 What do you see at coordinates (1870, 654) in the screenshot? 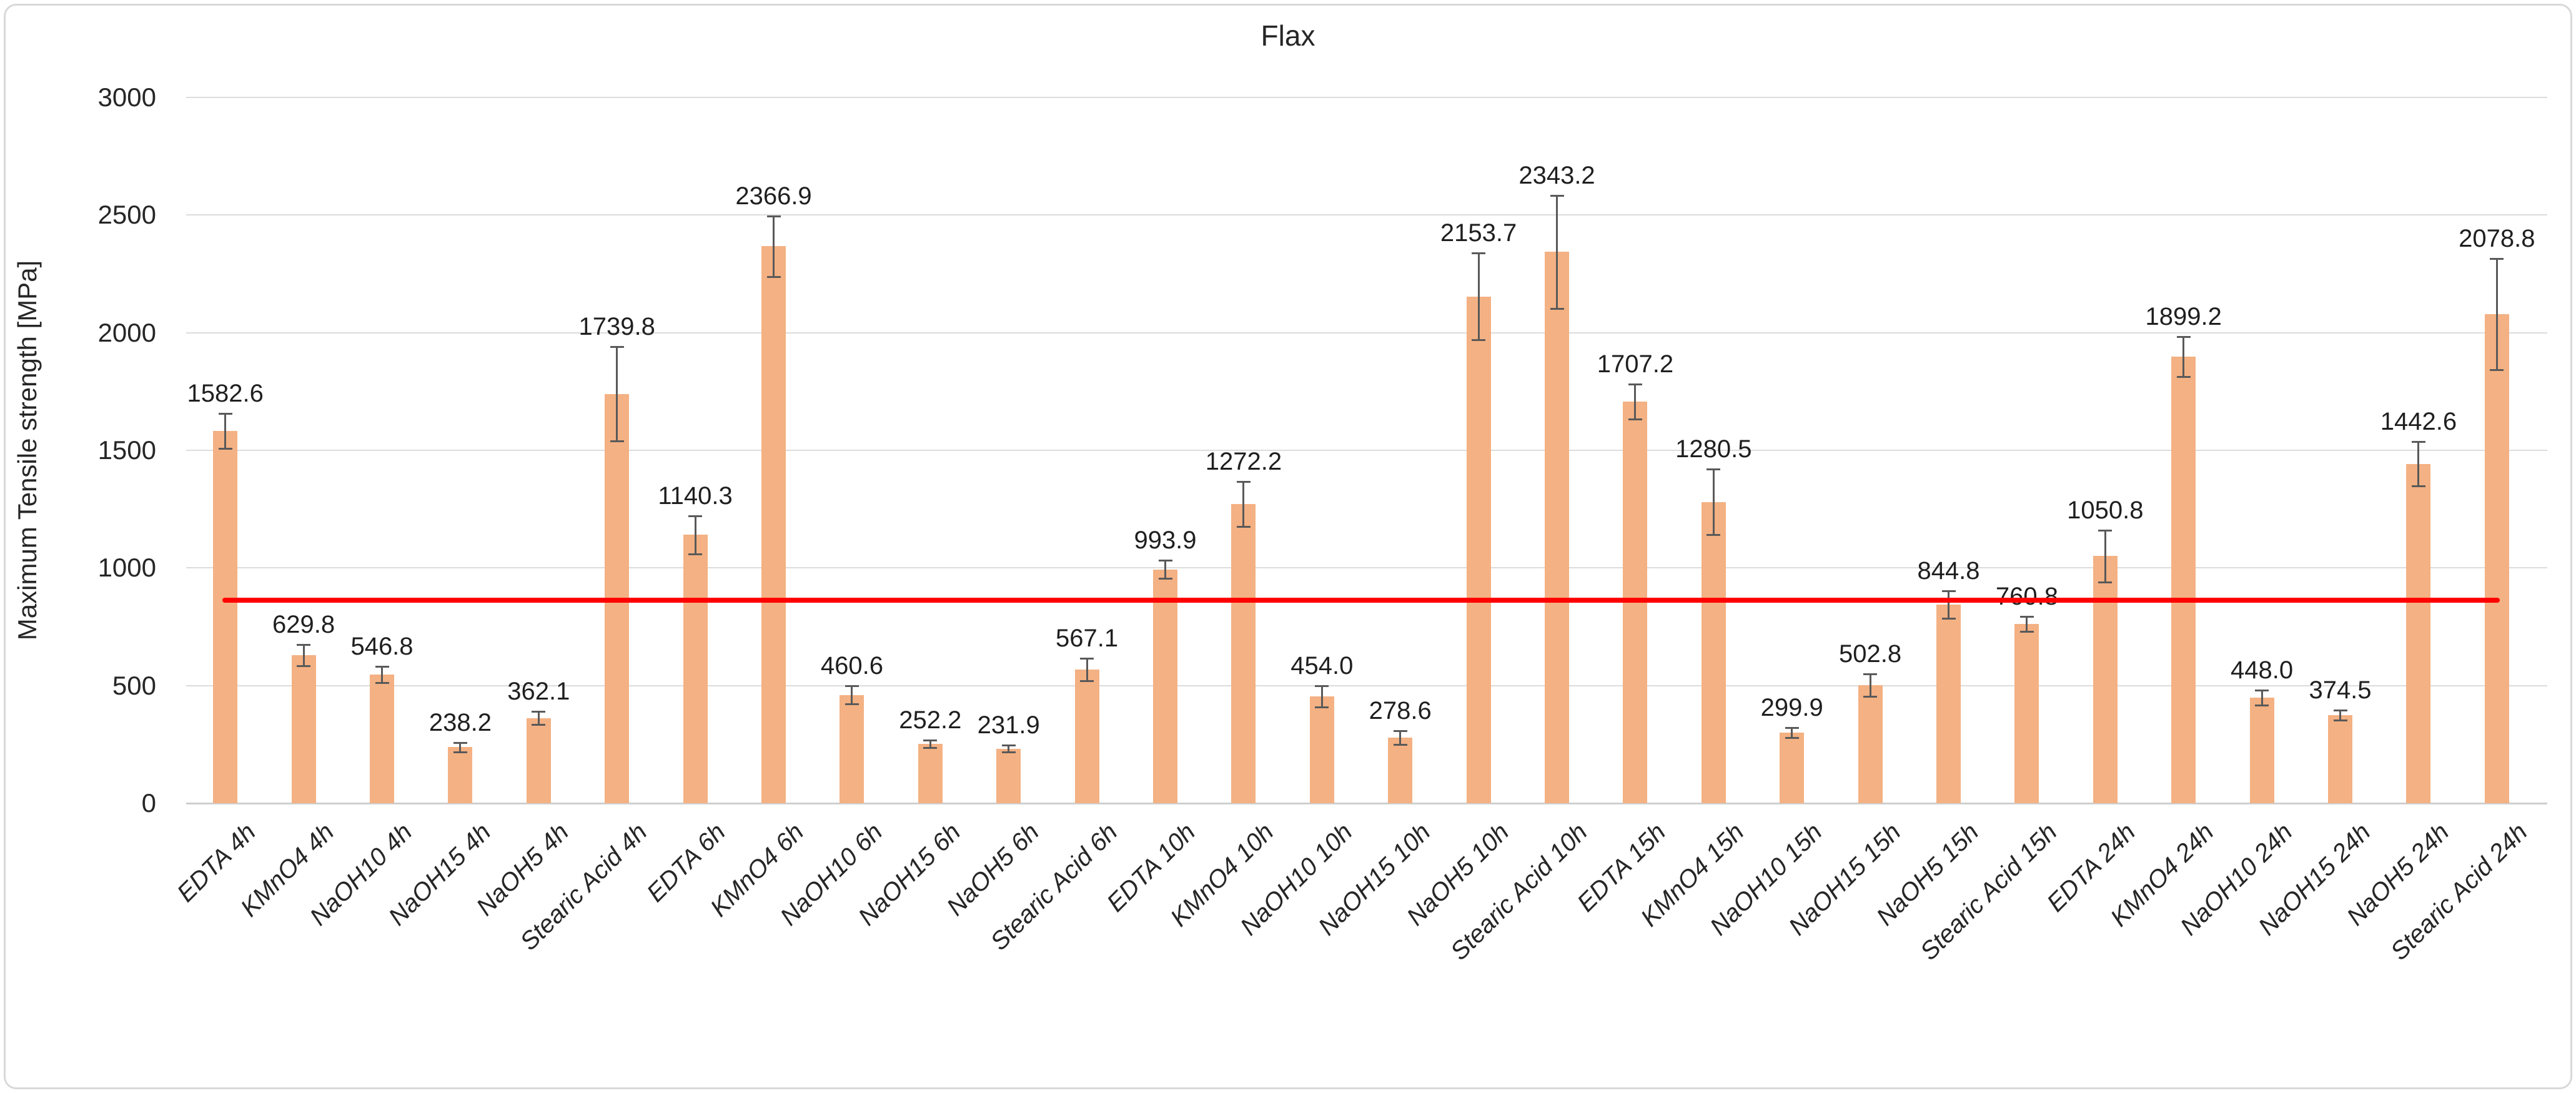
I see `bar-value-label: 502.8` at bounding box center [1870, 654].